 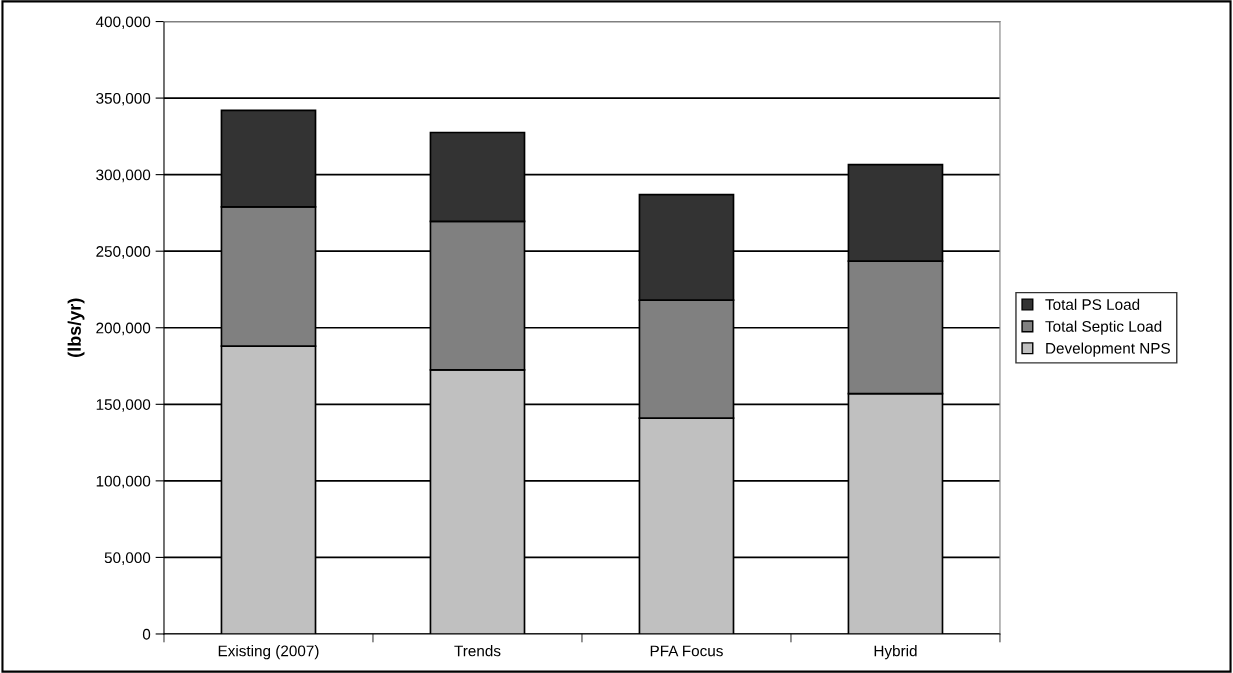 I want to click on legend-label: Total PS Load, so click(x=1092, y=304).